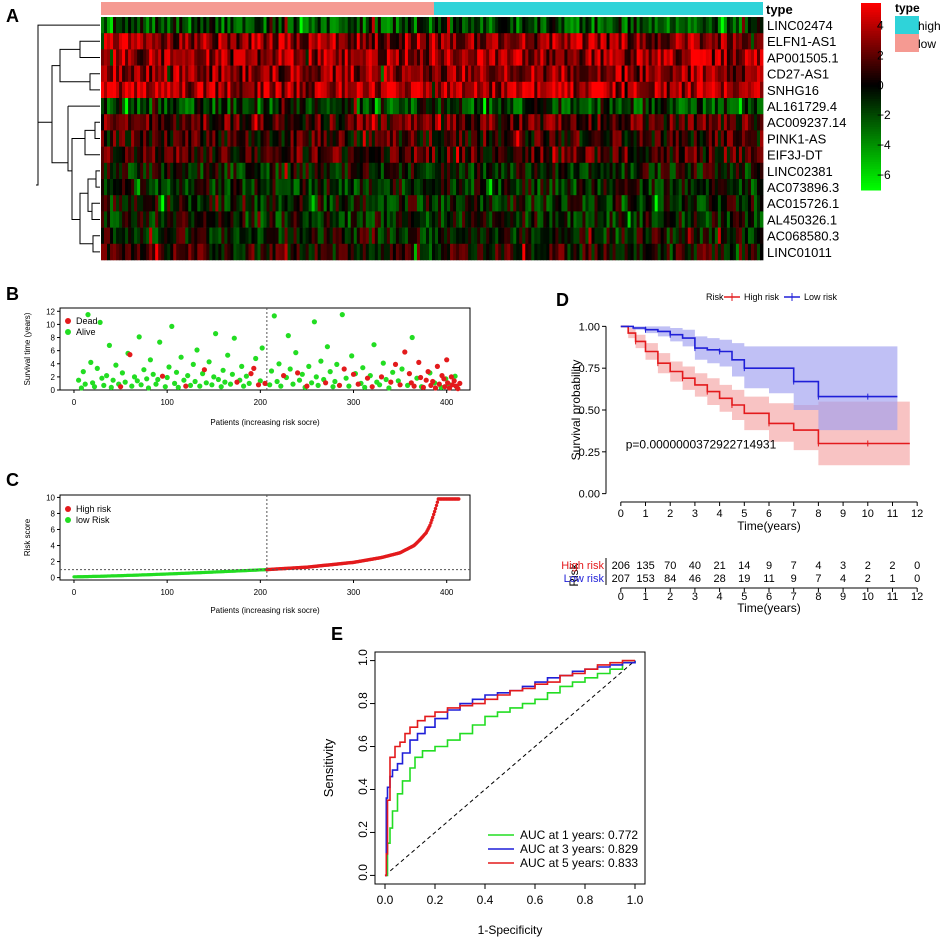 The height and width of the screenshot is (938, 941). What do you see at coordinates (27, 537) in the screenshot?
I see `y-axis-label: Risk score` at bounding box center [27, 537].